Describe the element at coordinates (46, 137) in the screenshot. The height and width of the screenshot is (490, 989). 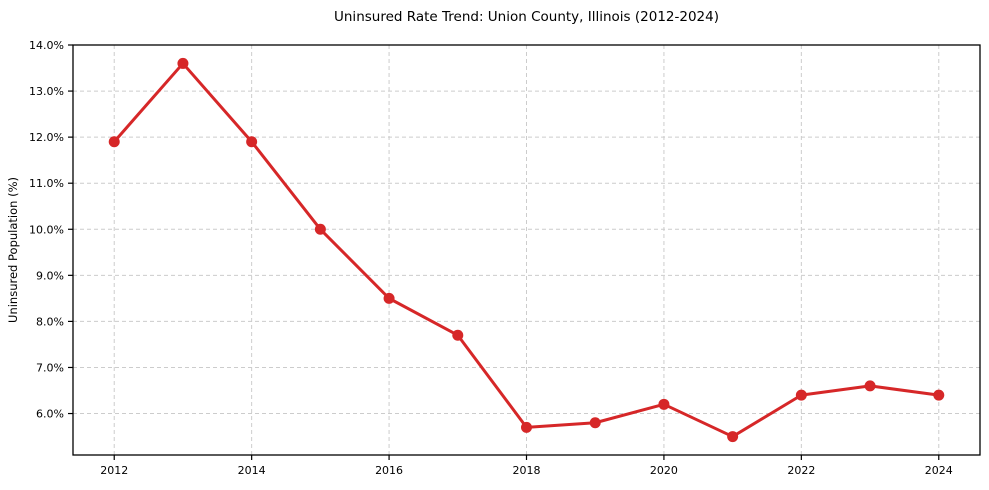
I see `y-tick-label: 12.0%` at that location.